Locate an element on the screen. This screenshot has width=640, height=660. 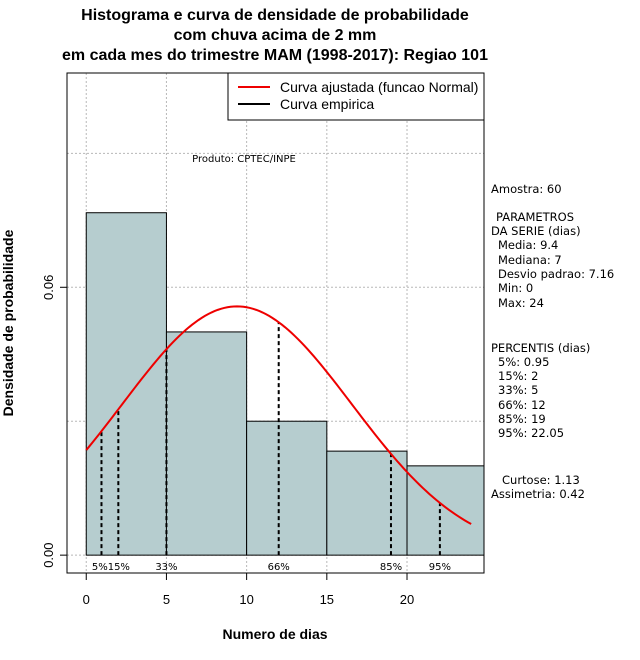
stat-p33: 33%: 5 is located at coordinates (518, 390).